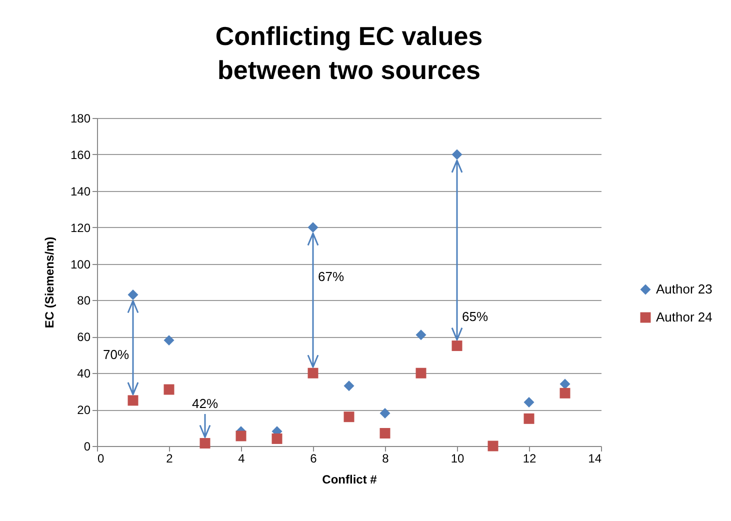 The height and width of the screenshot is (521, 731). What do you see at coordinates (242, 459) in the screenshot?
I see `x-tick-label: 4` at bounding box center [242, 459].